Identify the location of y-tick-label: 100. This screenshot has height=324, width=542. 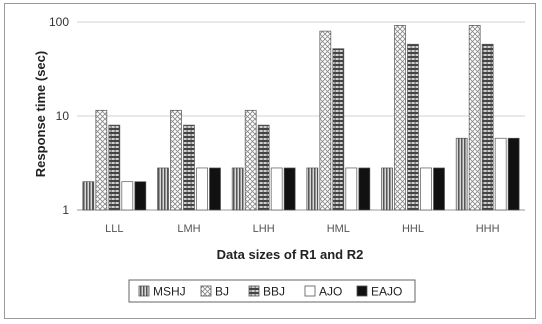
(59, 22).